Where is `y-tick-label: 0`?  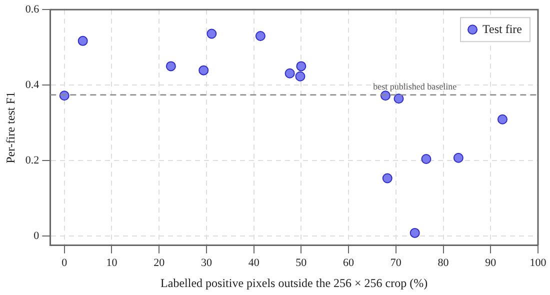
y-tick-label: 0 is located at coordinates (37, 236).